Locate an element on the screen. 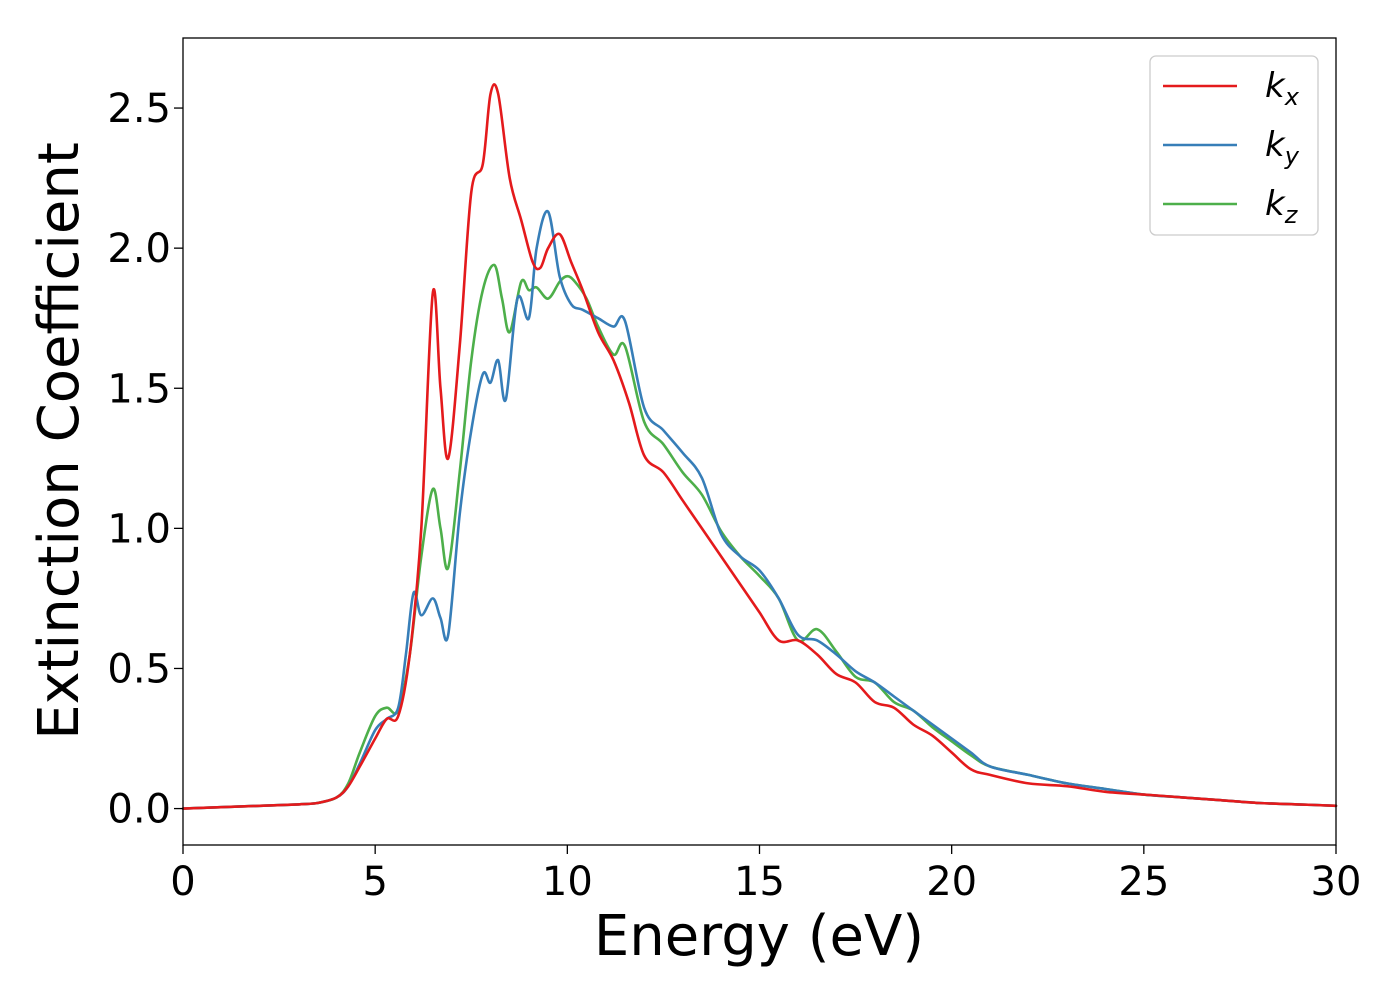 Image resolution: width=1400 pixels, height=1000 pixels. legend-label-k-z: kz is located at coordinates (1282, 206).